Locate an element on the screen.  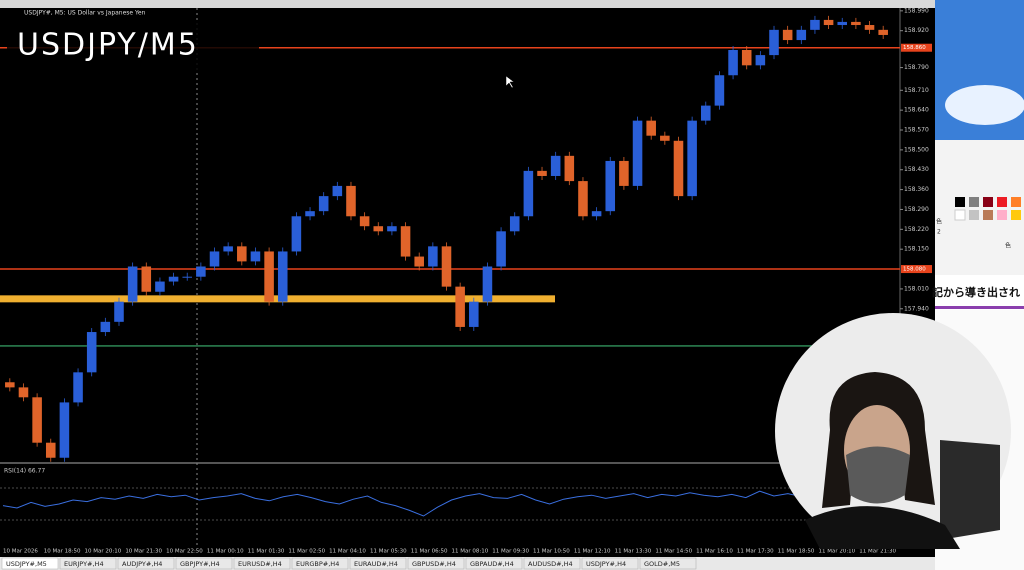
x-tick-label: 10 Mar 20:10 is located at coordinates (103, 552).